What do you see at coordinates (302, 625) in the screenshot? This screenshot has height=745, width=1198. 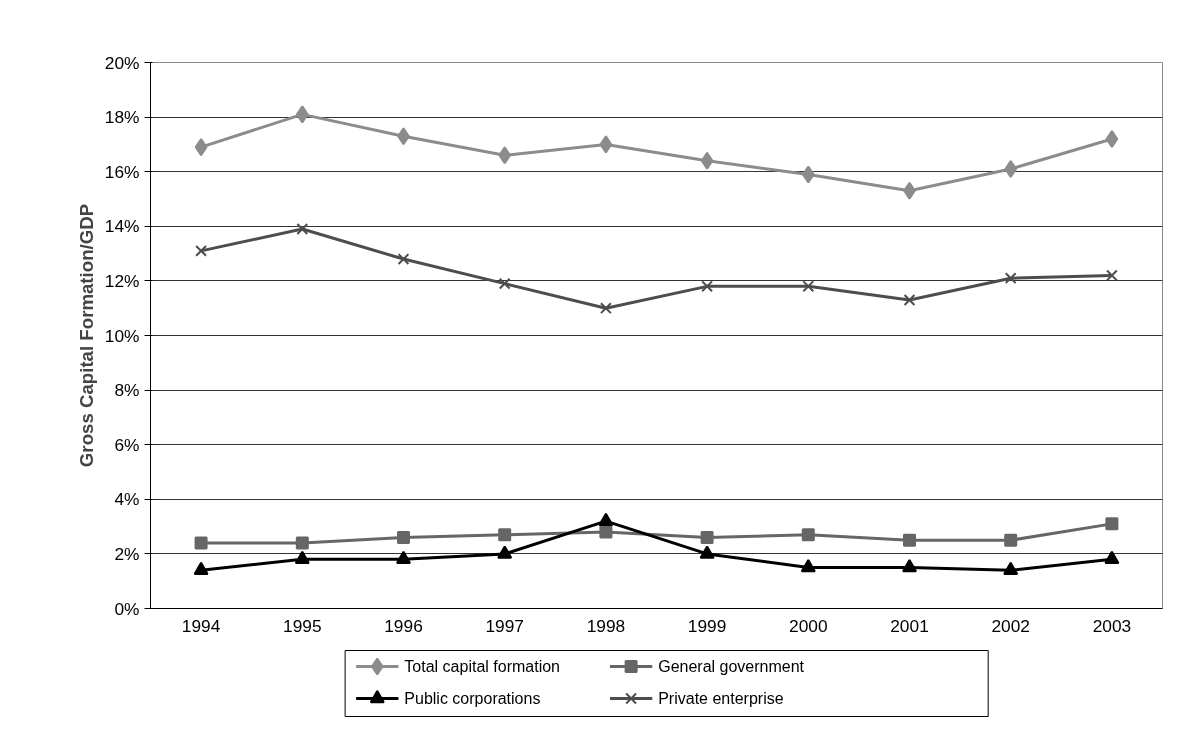 I see `x-tick-label: 1995` at bounding box center [302, 625].